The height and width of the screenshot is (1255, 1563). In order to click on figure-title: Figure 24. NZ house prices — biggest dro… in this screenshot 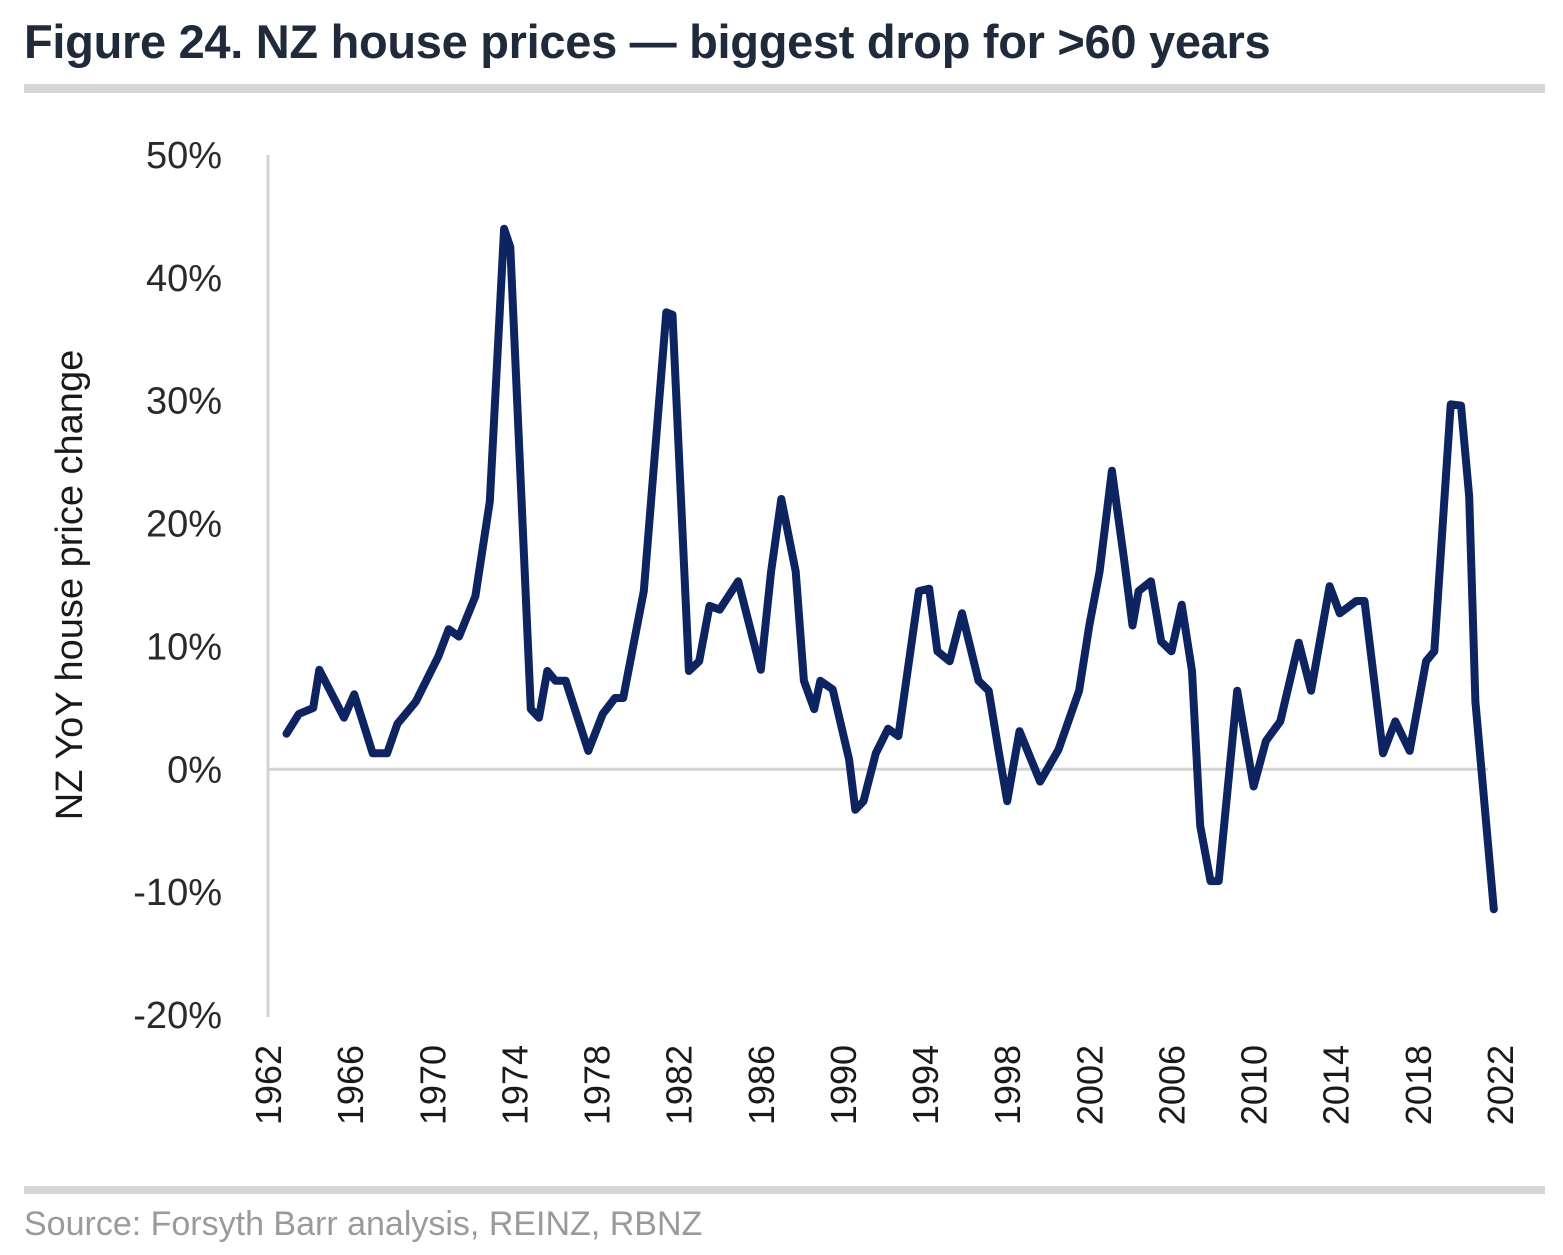, I will do `click(647, 41)`.